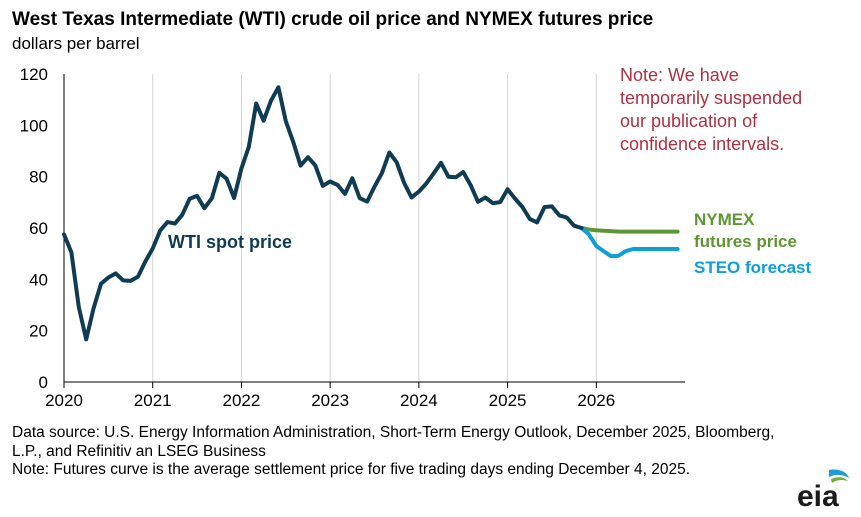  Describe the element at coordinates (839, 480) in the screenshot. I see `logo-swoosh-green` at that location.